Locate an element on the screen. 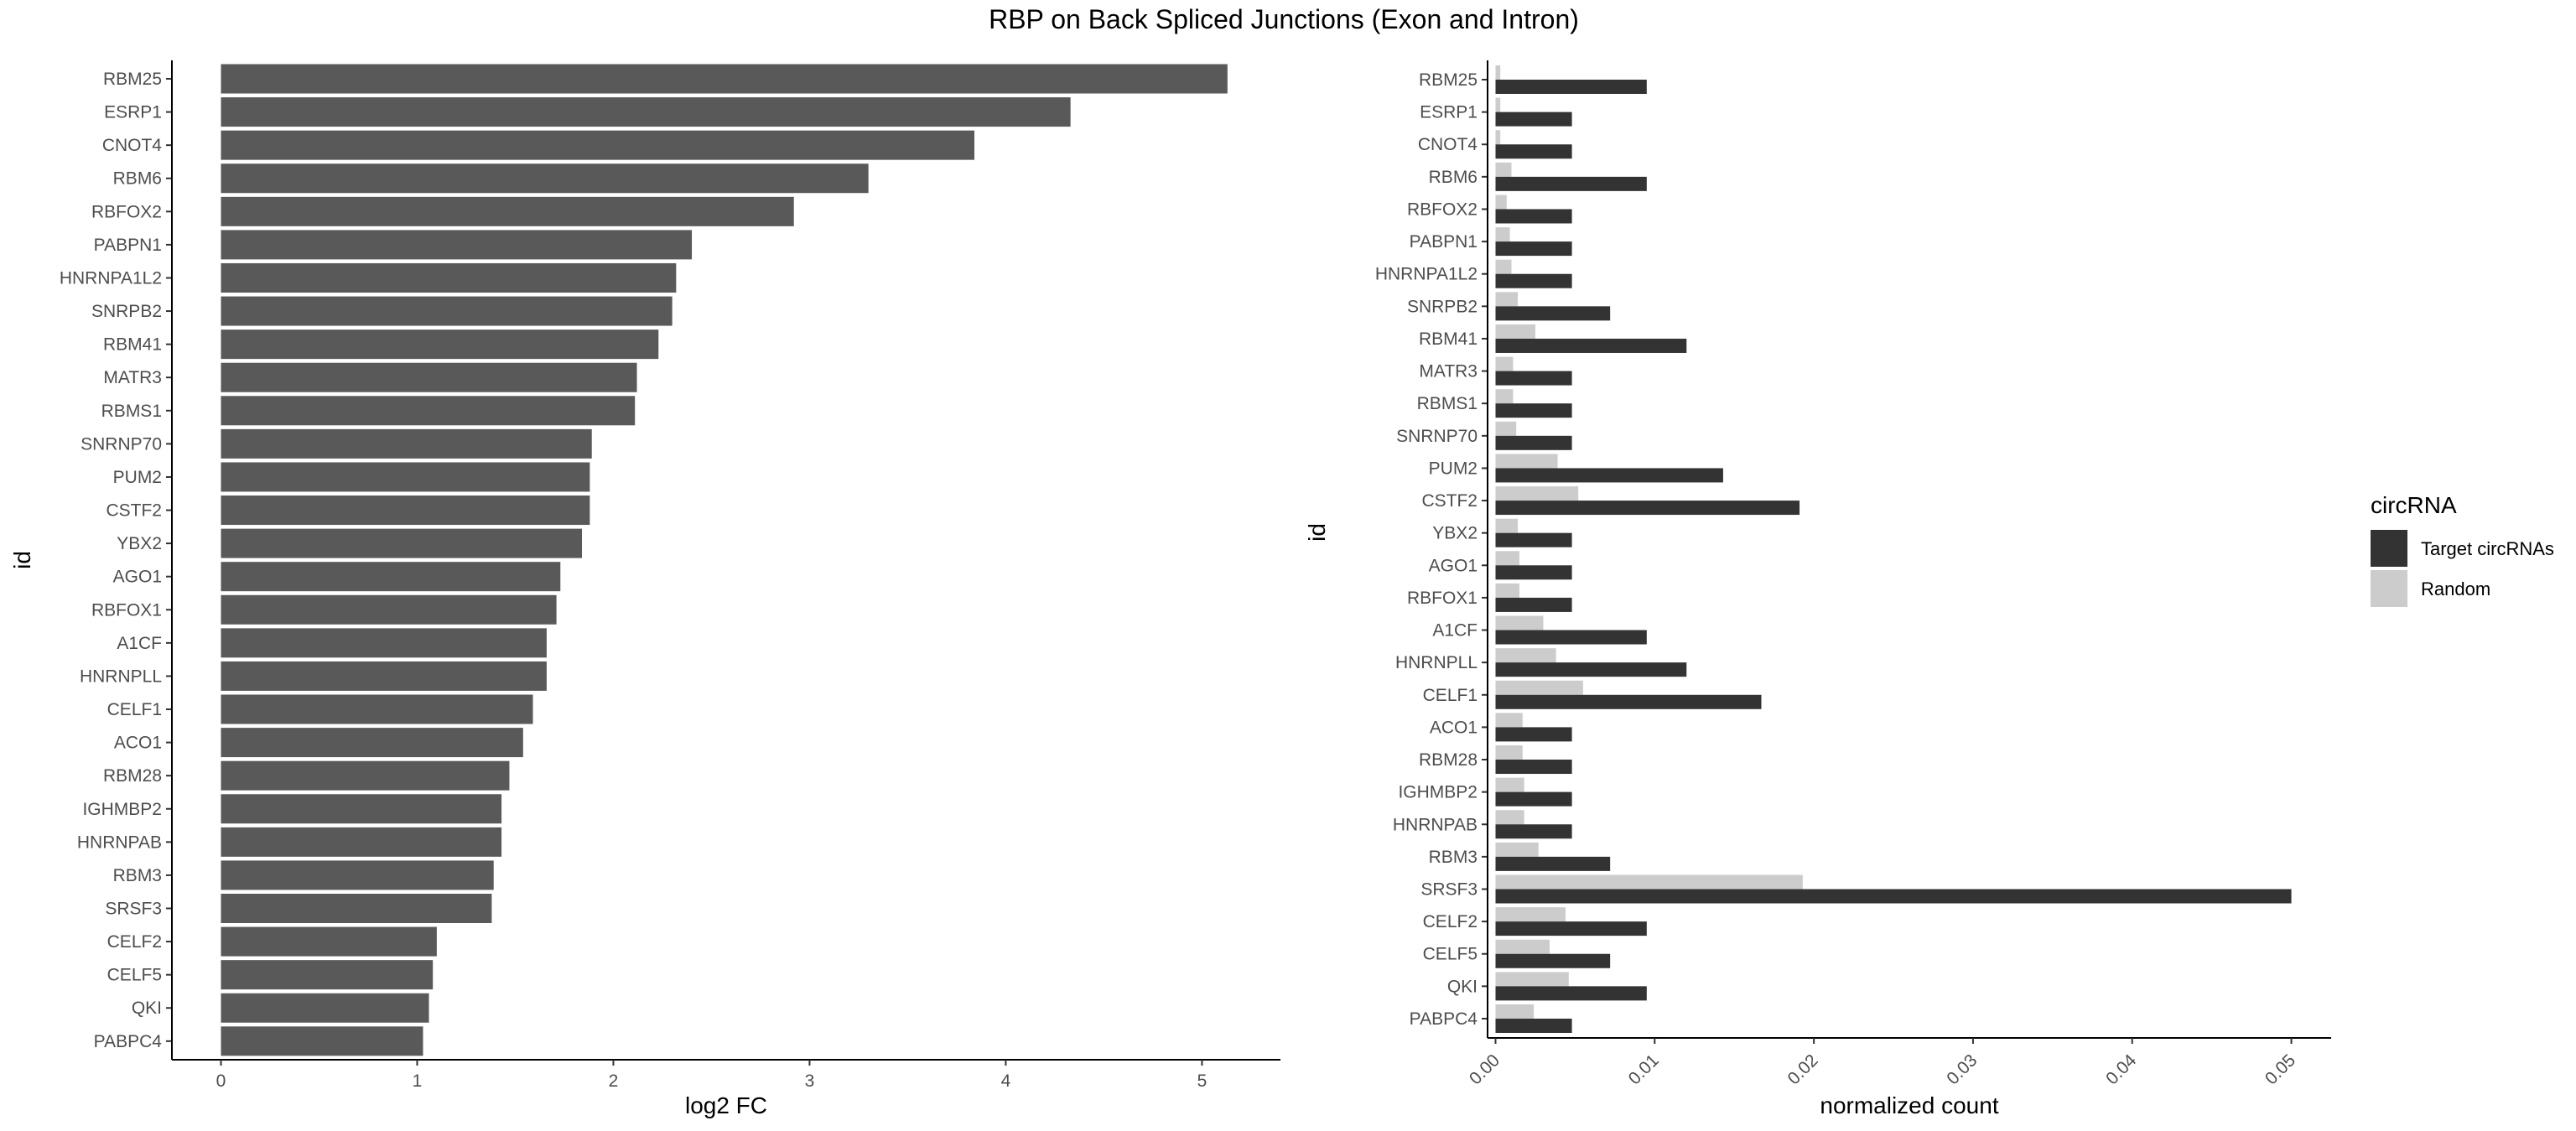  bar-hnrnpll is located at coordinates (384, 676).